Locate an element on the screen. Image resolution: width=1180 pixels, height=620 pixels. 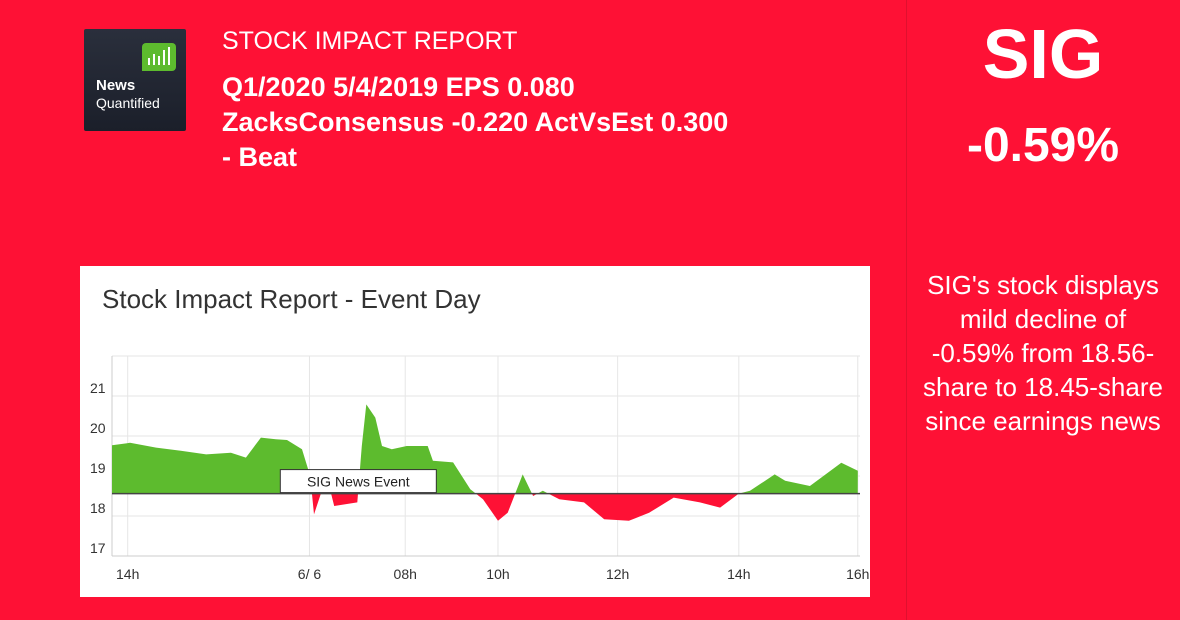
bar-chart-icon is located at coordinates (159, 56).